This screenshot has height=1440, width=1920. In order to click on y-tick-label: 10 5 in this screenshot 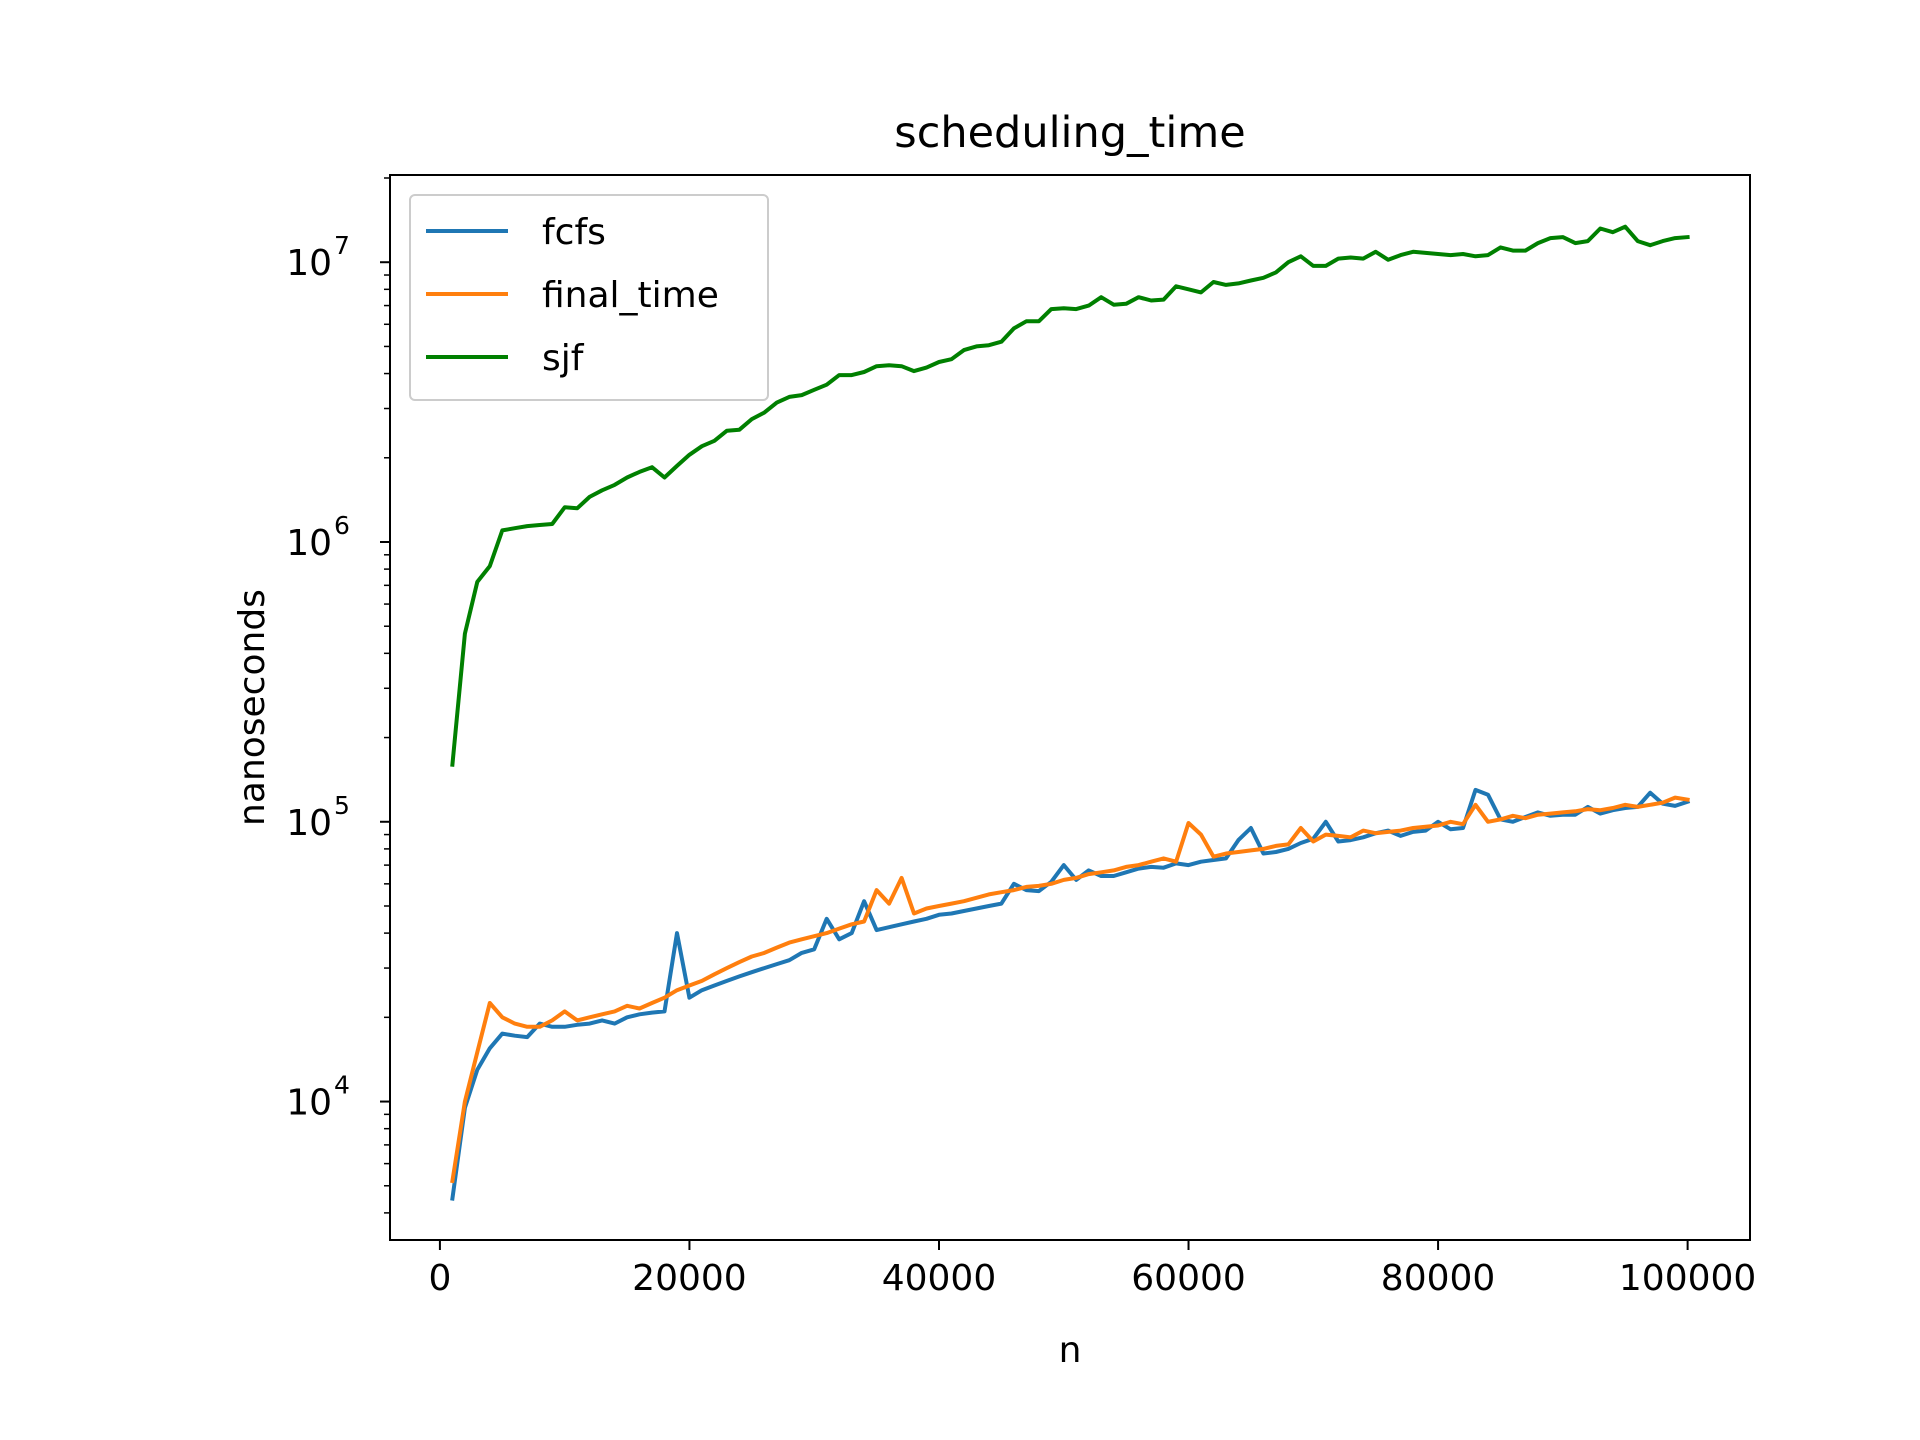, I will do `click(318, 817)`.